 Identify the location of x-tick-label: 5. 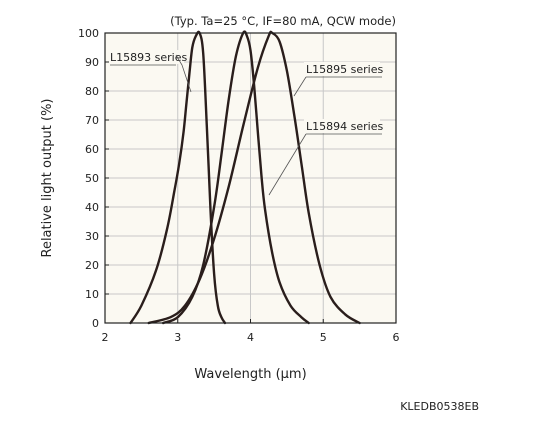
(323, 337).